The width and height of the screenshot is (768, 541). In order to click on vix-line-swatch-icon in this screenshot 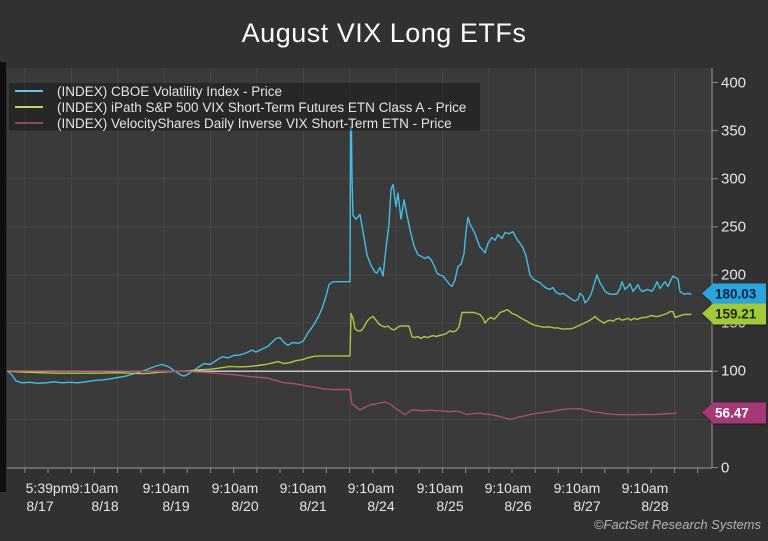, I will do `click(29, 91)`.